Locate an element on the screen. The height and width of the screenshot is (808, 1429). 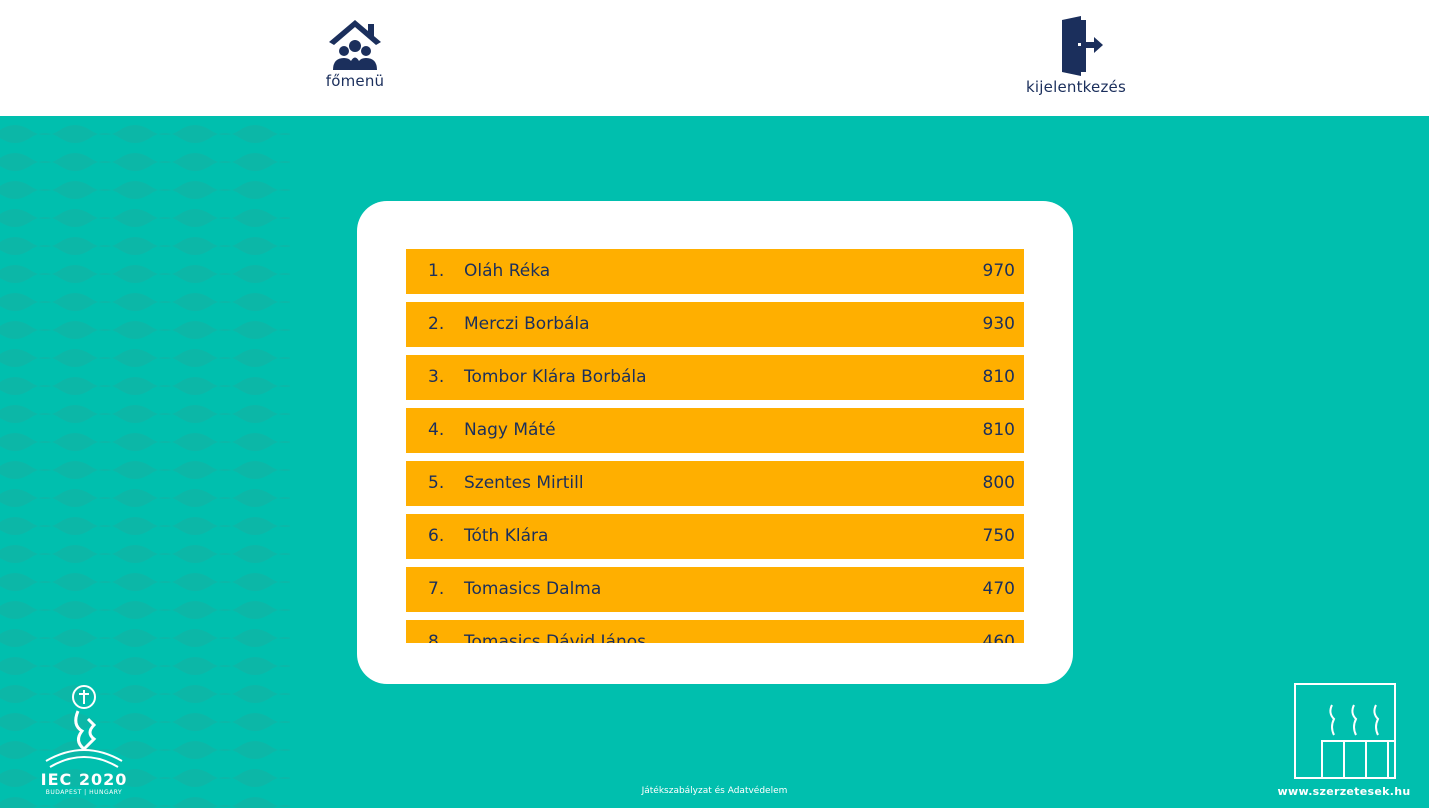
row-score: 930 is located at coordinates (998, 324).